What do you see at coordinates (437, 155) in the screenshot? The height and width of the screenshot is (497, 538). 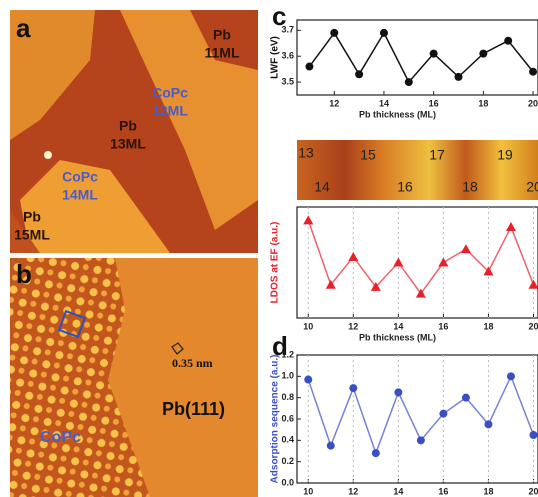 I see `strip-label: 17` at bounding box center [437, 155].